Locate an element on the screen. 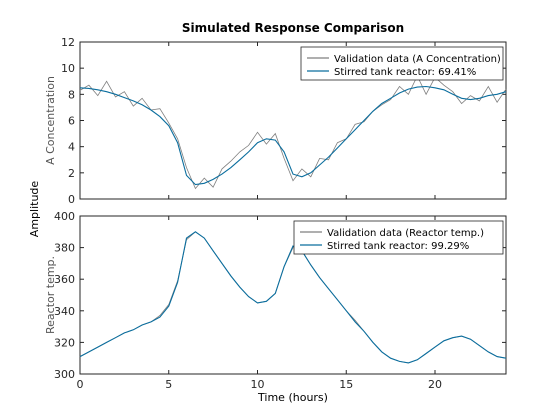 This screenshot has height=420, width=560. y-tick-label: 0 is located at coordinates (71, 199).